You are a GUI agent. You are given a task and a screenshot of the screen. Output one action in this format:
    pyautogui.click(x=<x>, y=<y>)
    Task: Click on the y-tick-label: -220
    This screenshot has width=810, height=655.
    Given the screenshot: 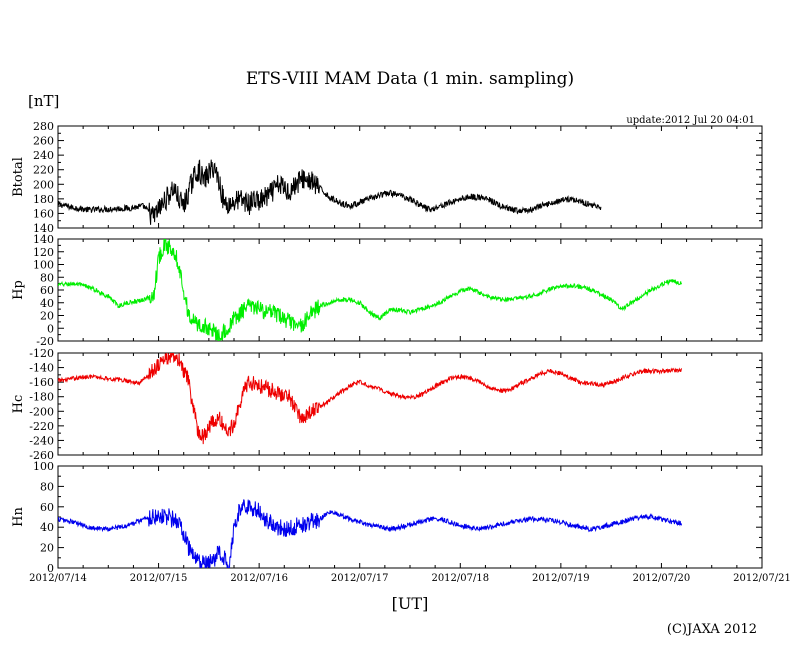 What is the action you would take?
    pyautogui.click(x=41, y=426)
    